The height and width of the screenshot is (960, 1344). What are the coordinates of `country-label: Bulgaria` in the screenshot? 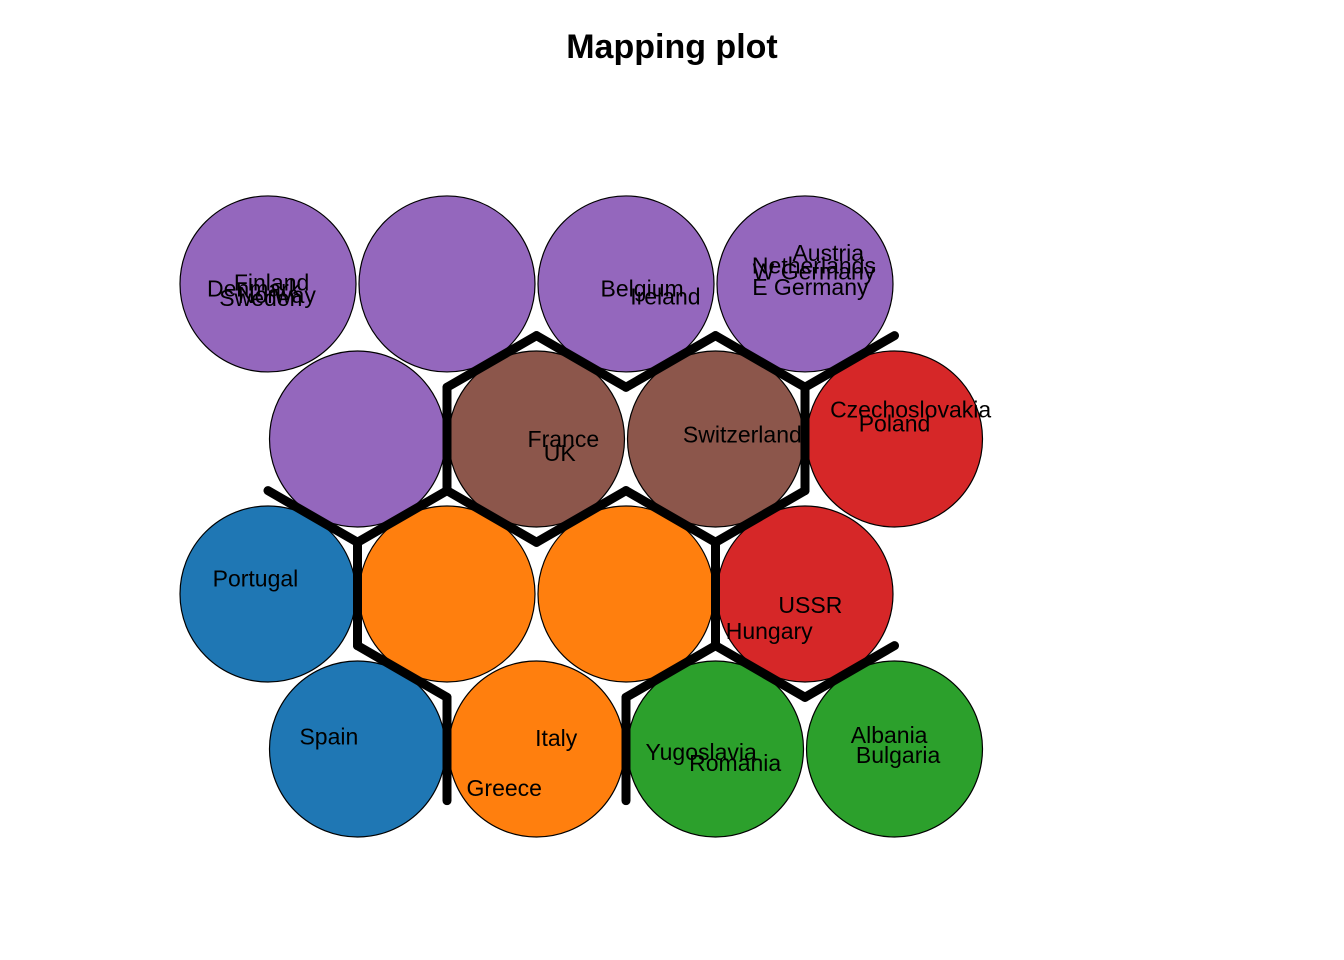 It's located at (898, 755).